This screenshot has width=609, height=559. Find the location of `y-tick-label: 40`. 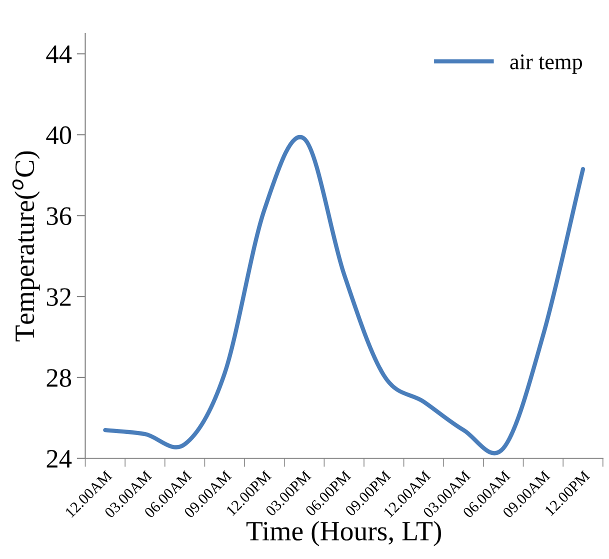

y-tick-label: 40 is located at coordinates (59, 135).